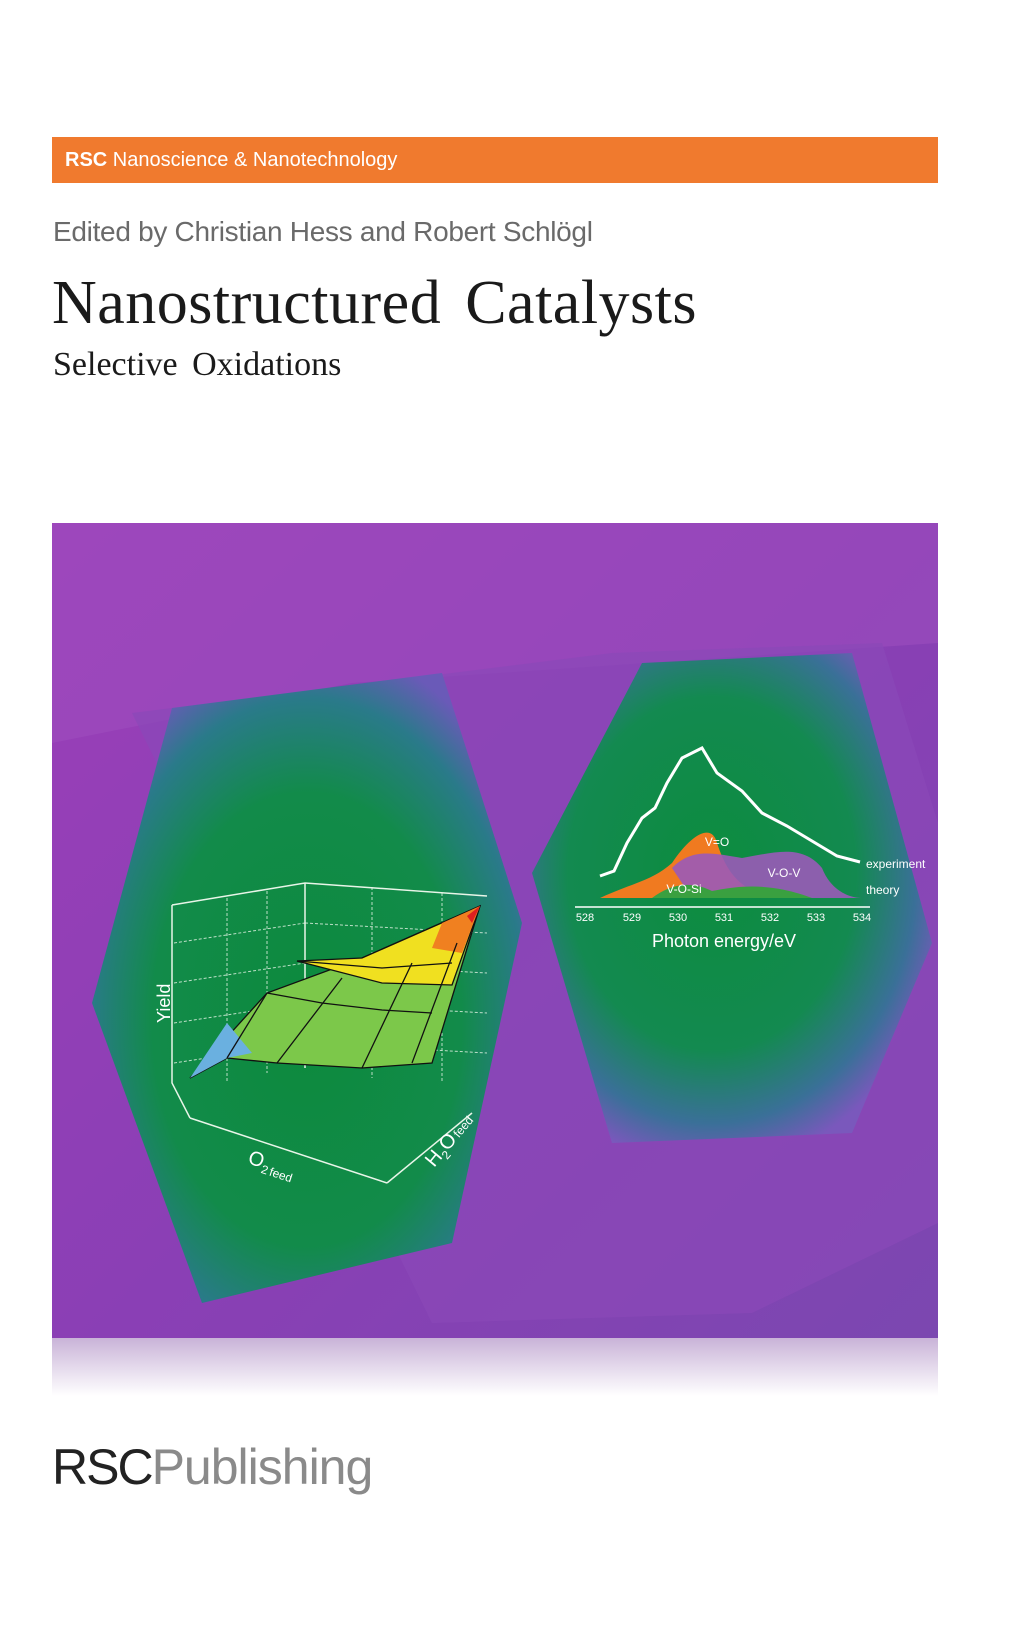 The image size is (1024, 1627). What do you see at coordinates (271, 1166) in the screenshot?
I see `x-axis-label: O2feed` at bounding box center [271, 1166].